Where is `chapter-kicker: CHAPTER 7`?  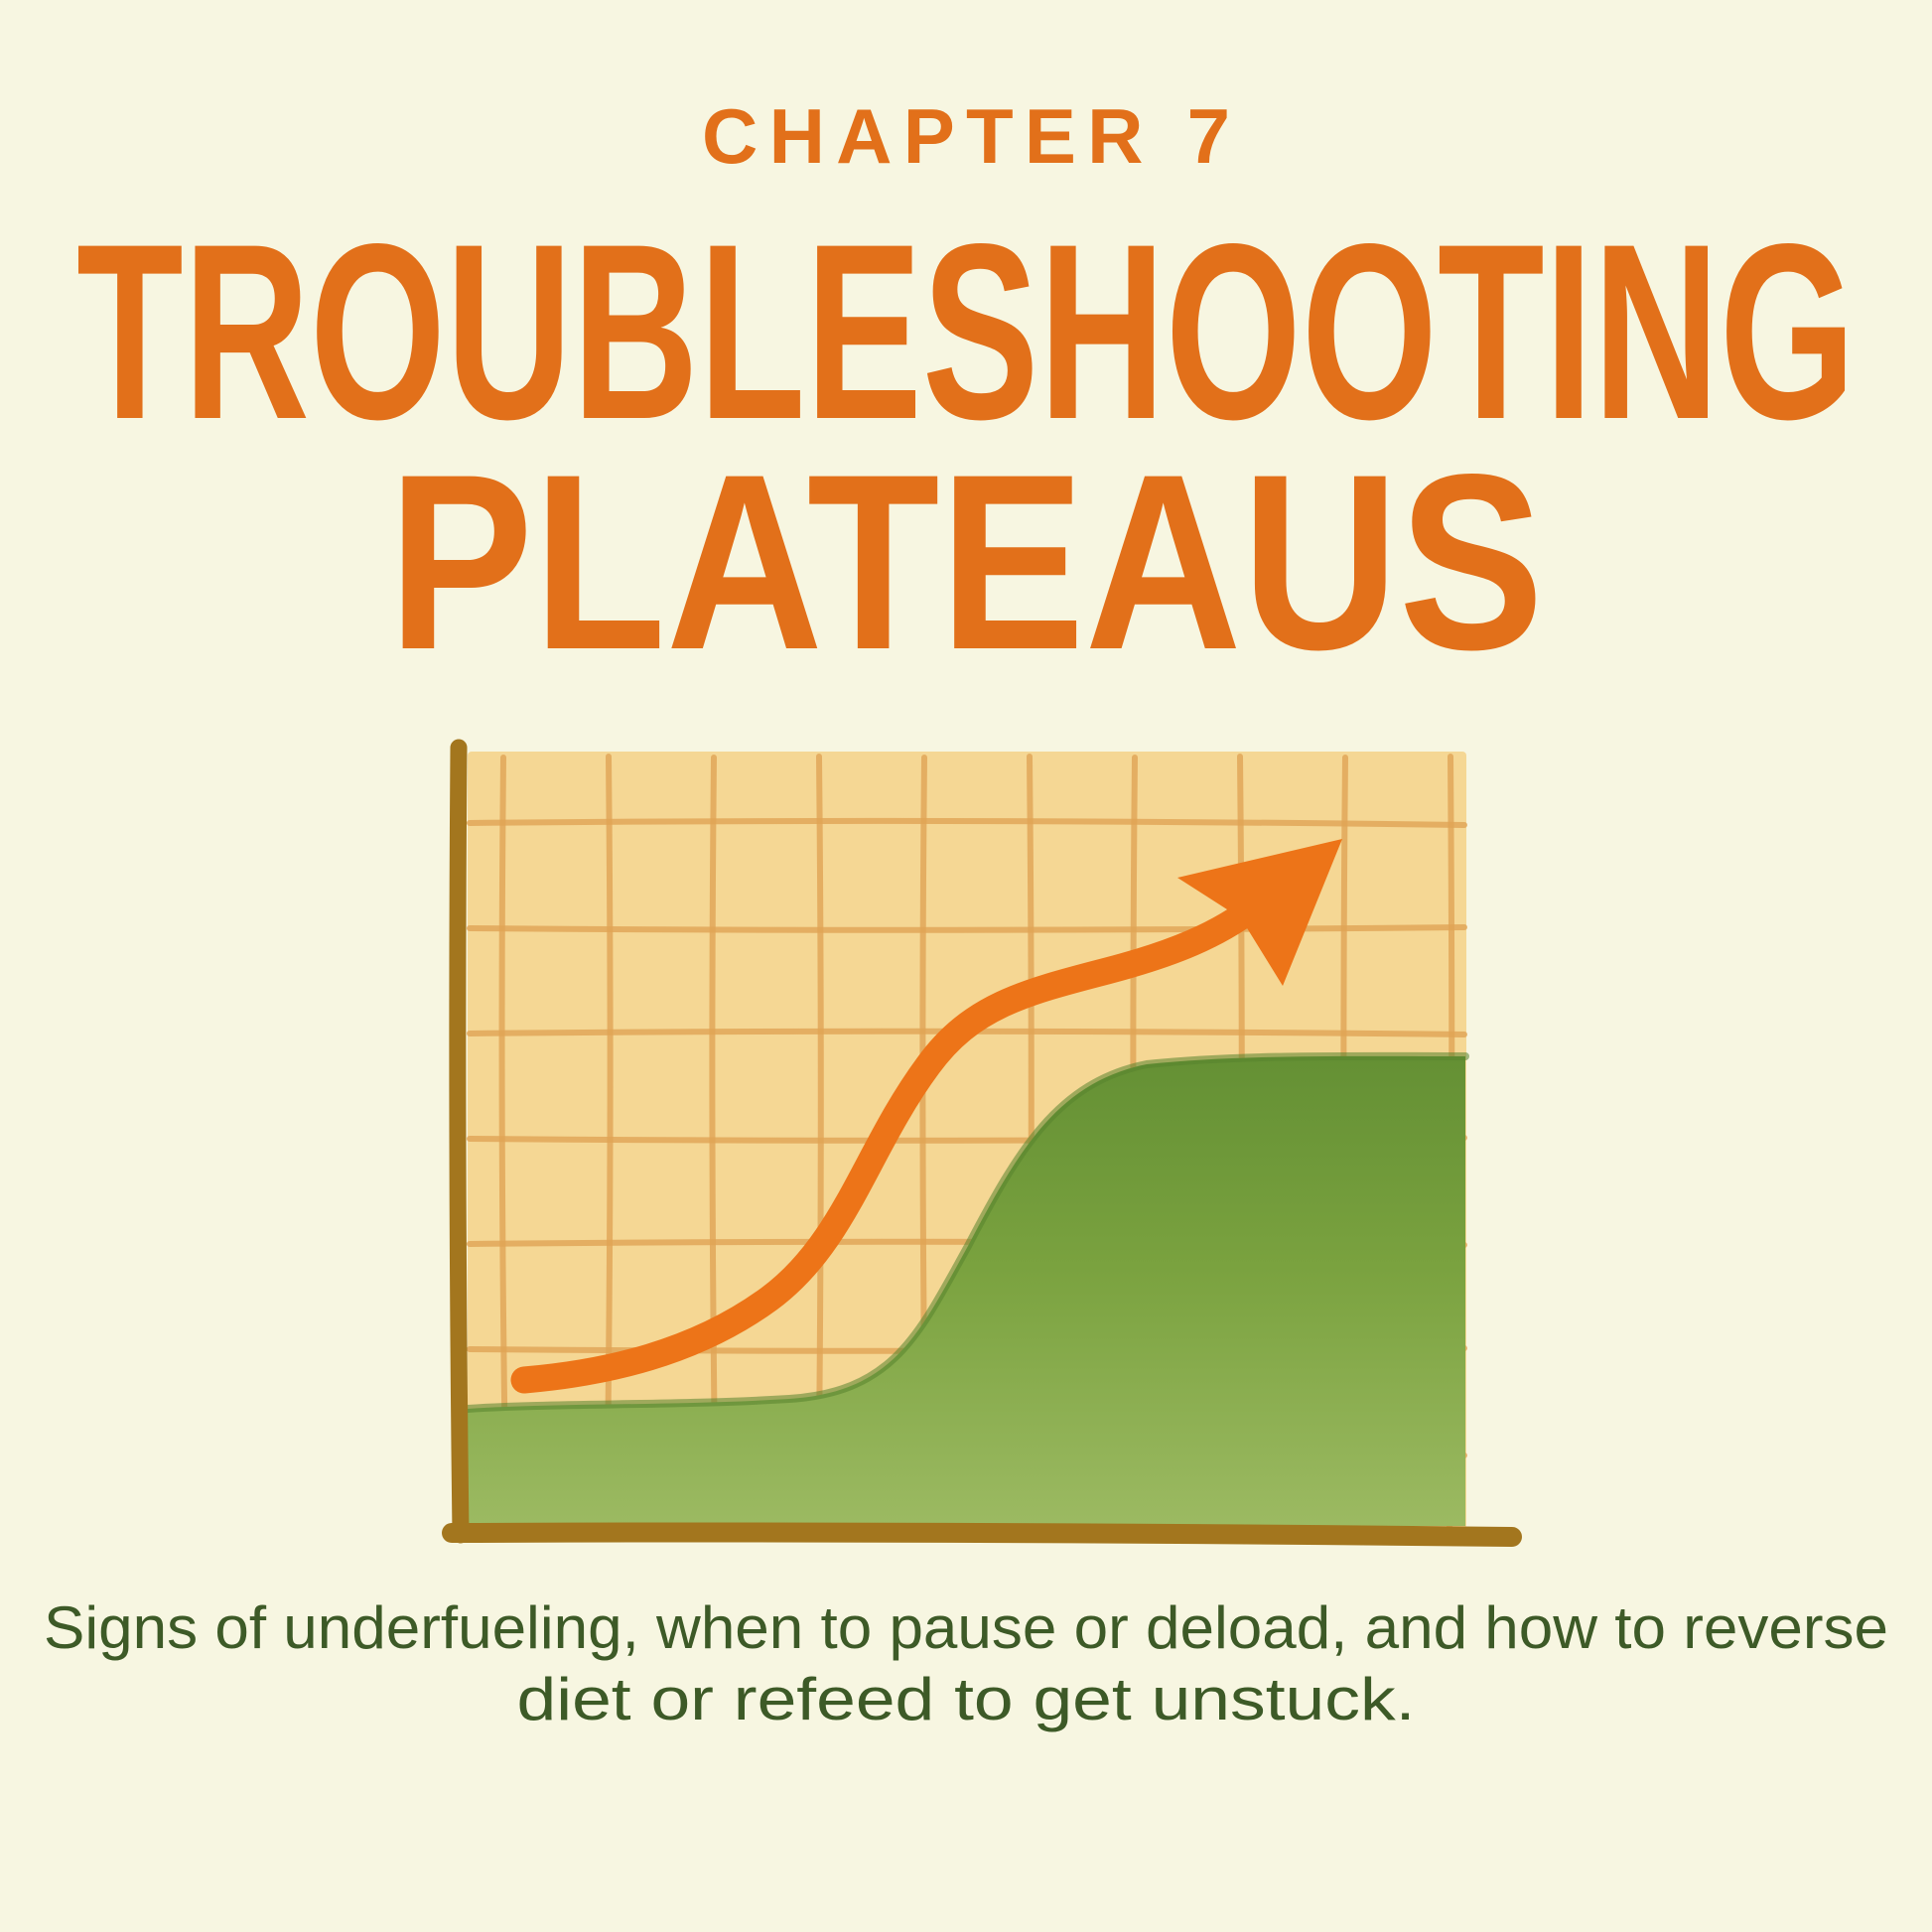
chapter-kicker: CHAPTER 7 is located at coordinates (966, 136).